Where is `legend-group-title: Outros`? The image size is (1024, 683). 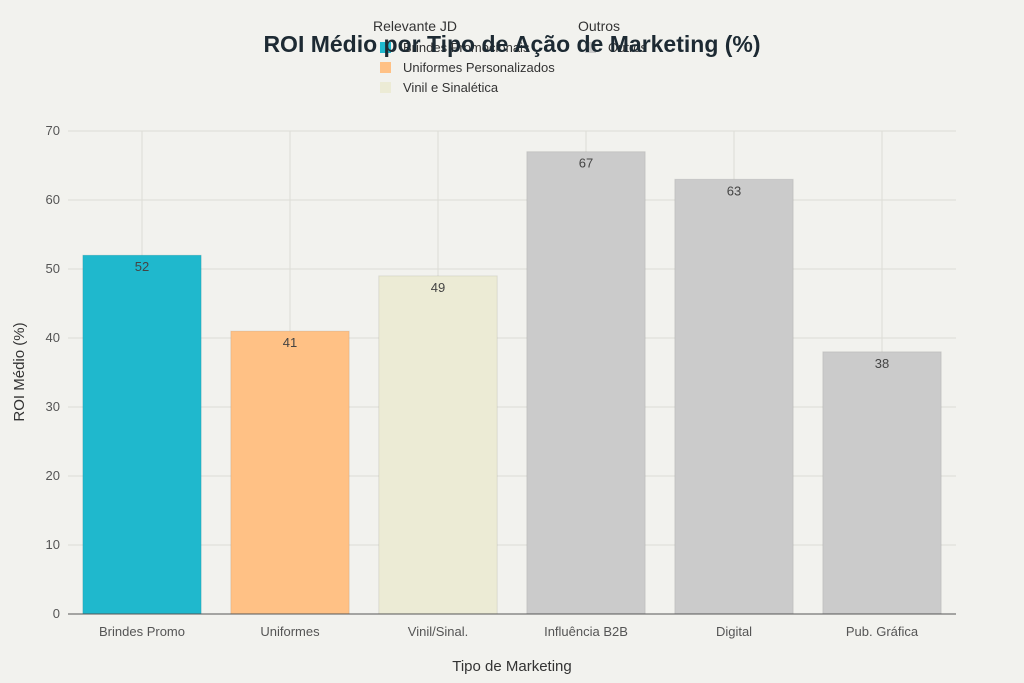 legend-group-title: Outros is located at coordinates (599, 26).